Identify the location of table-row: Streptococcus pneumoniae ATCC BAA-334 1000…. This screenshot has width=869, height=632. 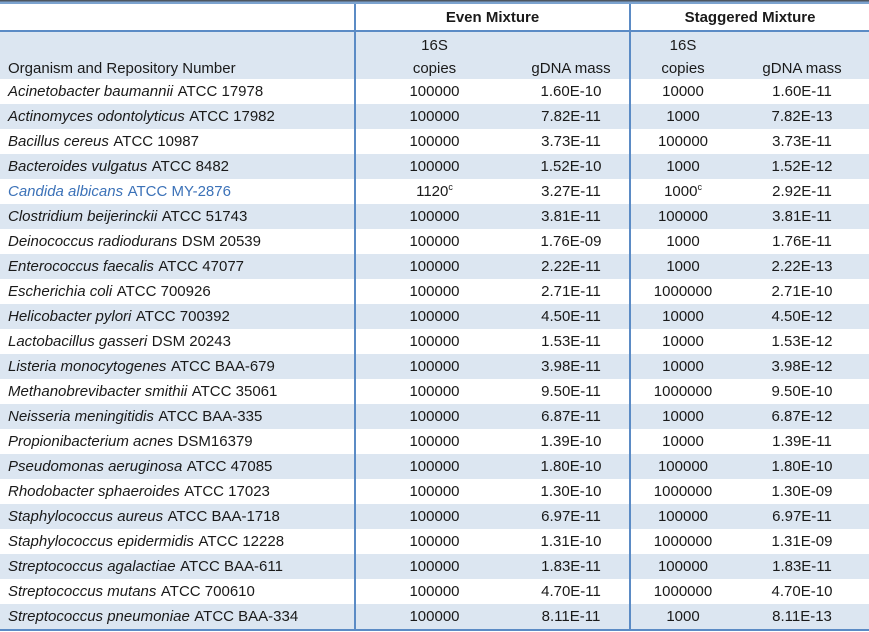
(434, 617).